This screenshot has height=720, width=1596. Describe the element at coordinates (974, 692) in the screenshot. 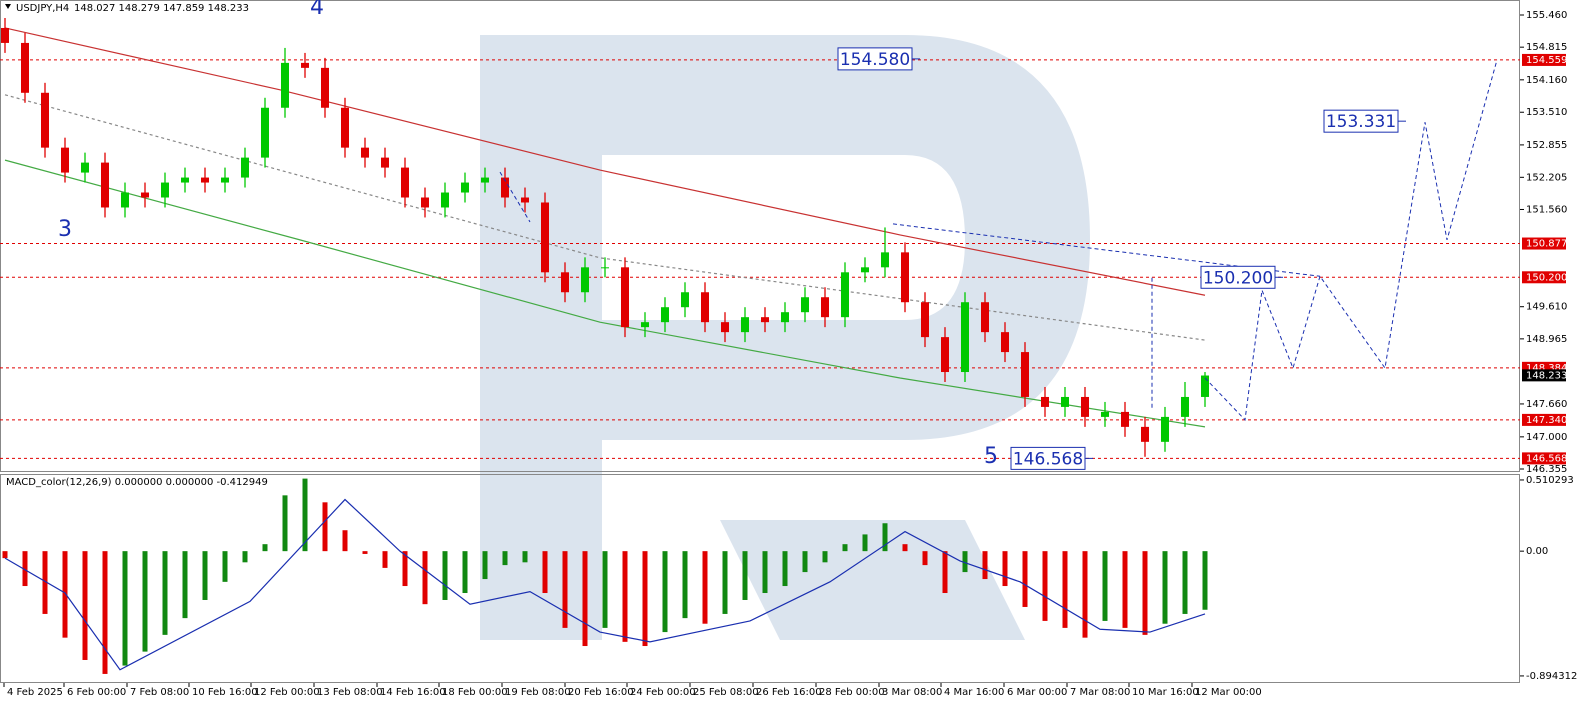

I see `x-tick-label: 4 Mar 16:00` at that location.